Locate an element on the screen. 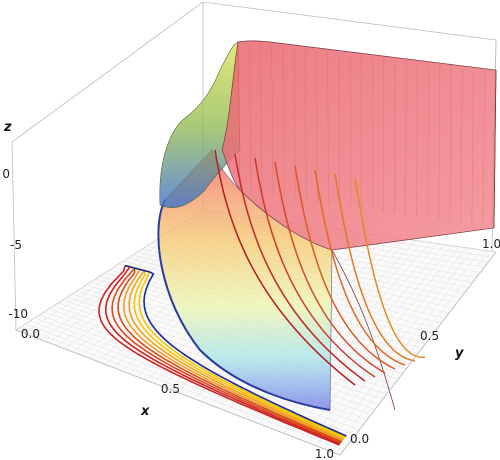 This screenshot has height=460, width=500. z-axis-label: z is located at coordinates (7, 127).